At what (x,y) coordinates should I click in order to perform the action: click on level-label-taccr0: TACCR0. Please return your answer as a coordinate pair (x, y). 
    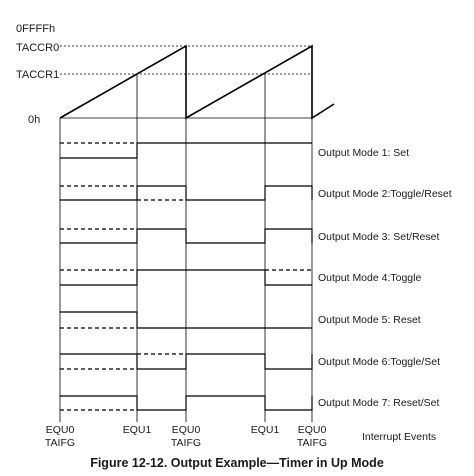
    Looking at the image, I should click on (37, 48).